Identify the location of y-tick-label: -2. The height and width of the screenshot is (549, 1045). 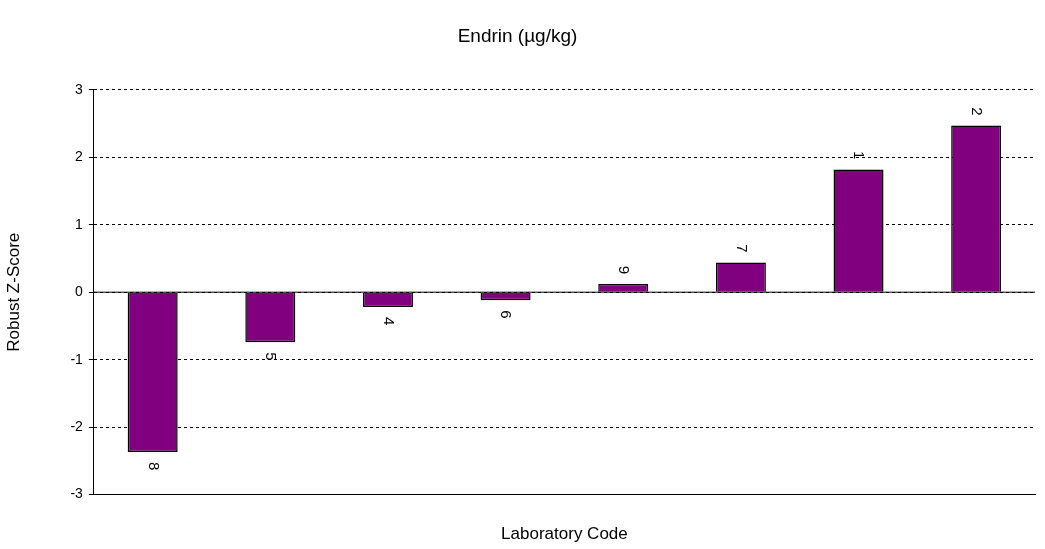
(77, 425).